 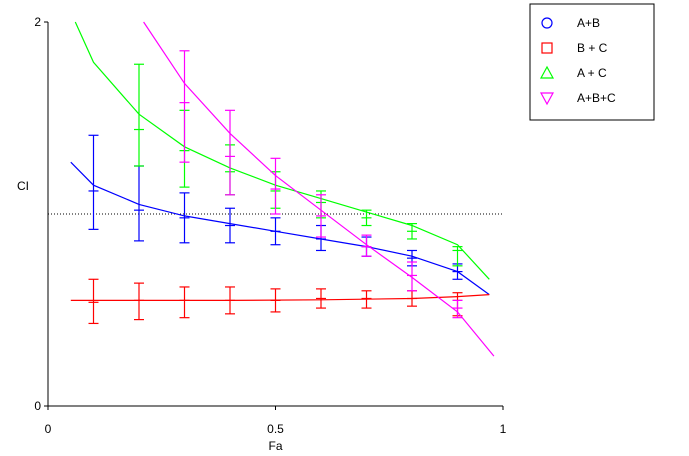 What do you see at coordinates (547, 48) in the screenshot?
I see `legend-marker-square` at bounding box center [547, 48].